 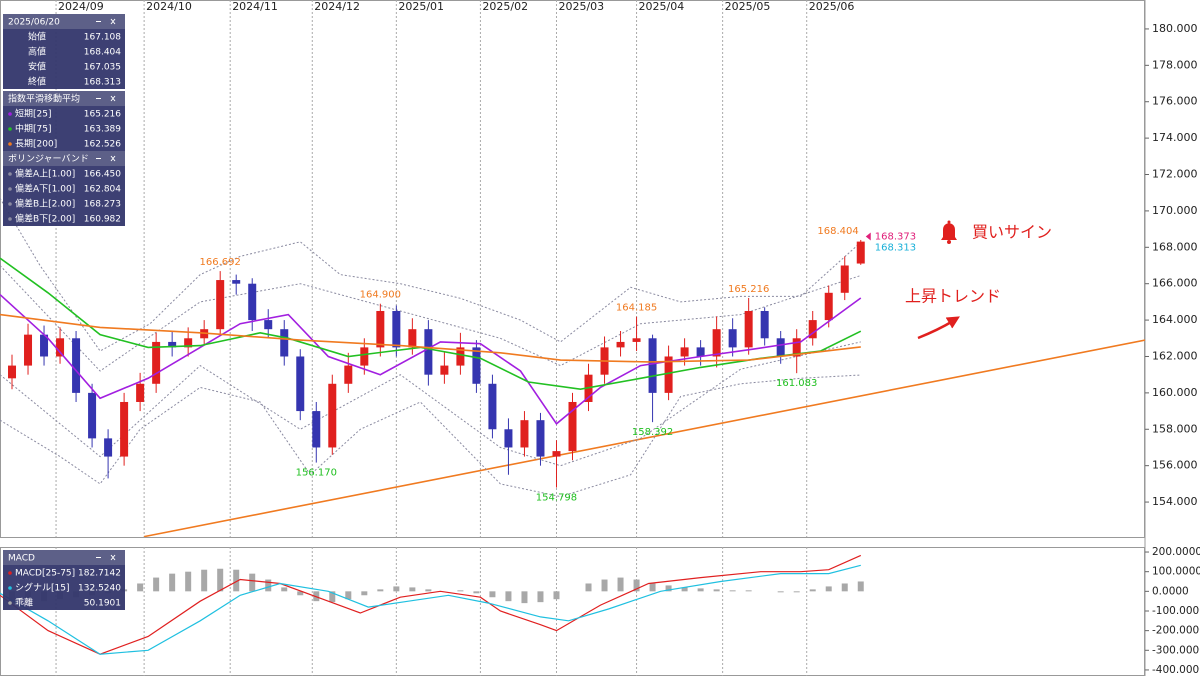 I want to click on y-tick-label: 166.000, so click(x=1175, y=283).